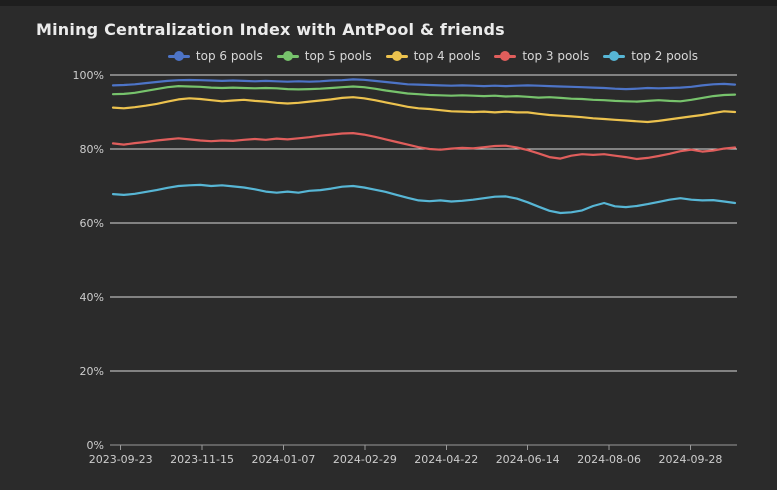 The width and height of the screenshot is (777, 490). What do you see at coordinates (424, 199) in the screenshot?
I see `series-line-top-2-pools` at bounding box center [424, 199].